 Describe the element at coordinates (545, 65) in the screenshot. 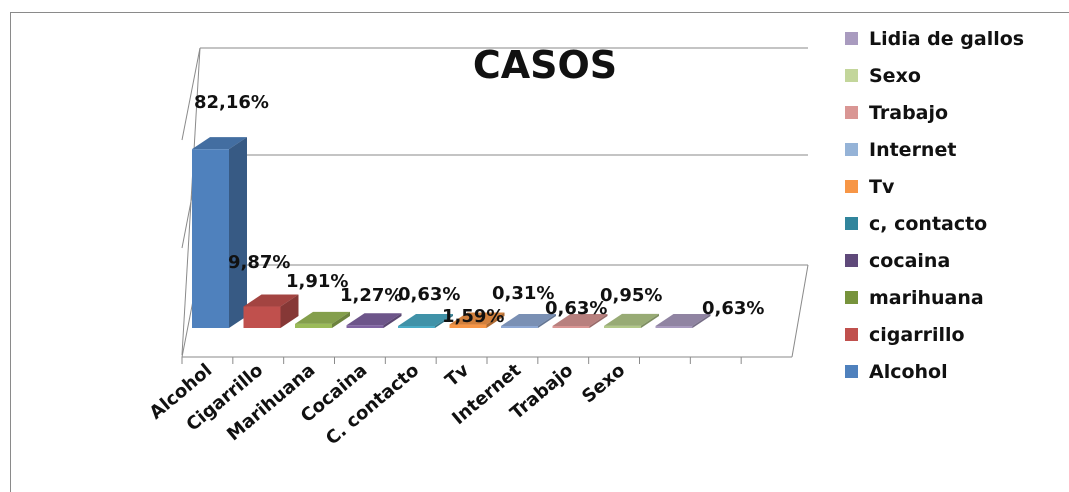

I see `chart-title: CASOS` at that location.